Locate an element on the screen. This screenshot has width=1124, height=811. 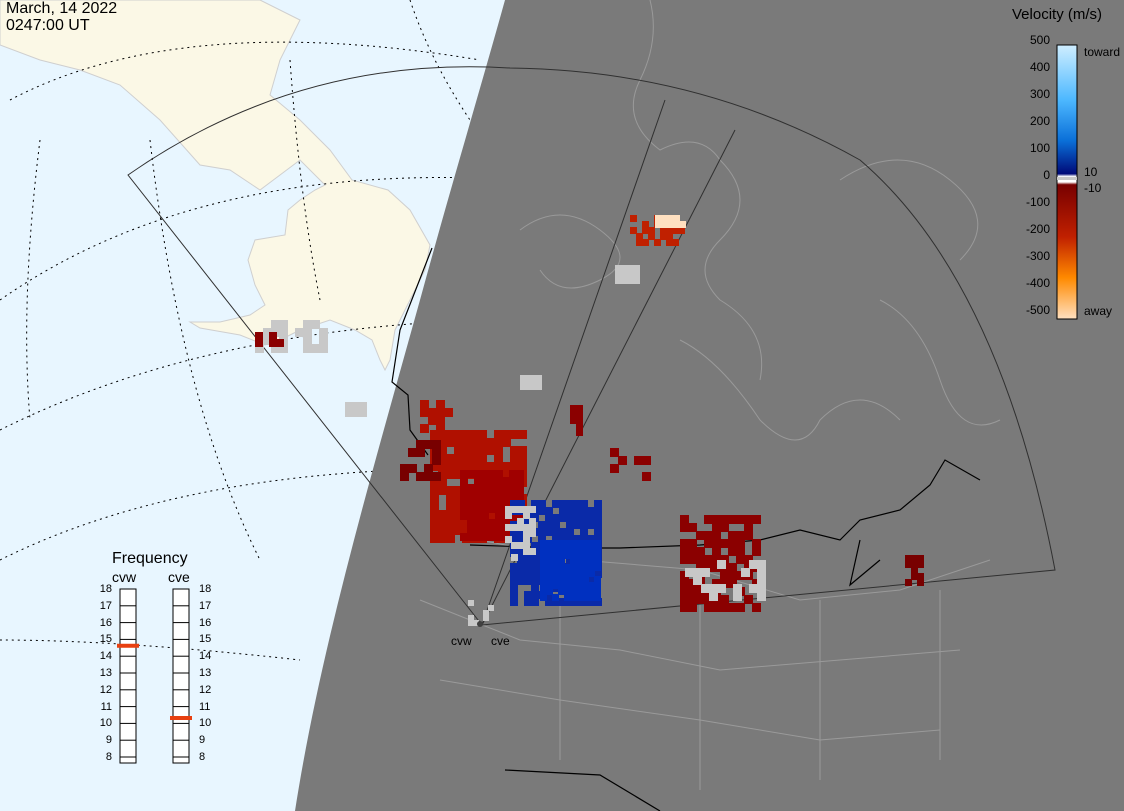
frequency-tick-label: 12 is located at coordinates (105, 689).